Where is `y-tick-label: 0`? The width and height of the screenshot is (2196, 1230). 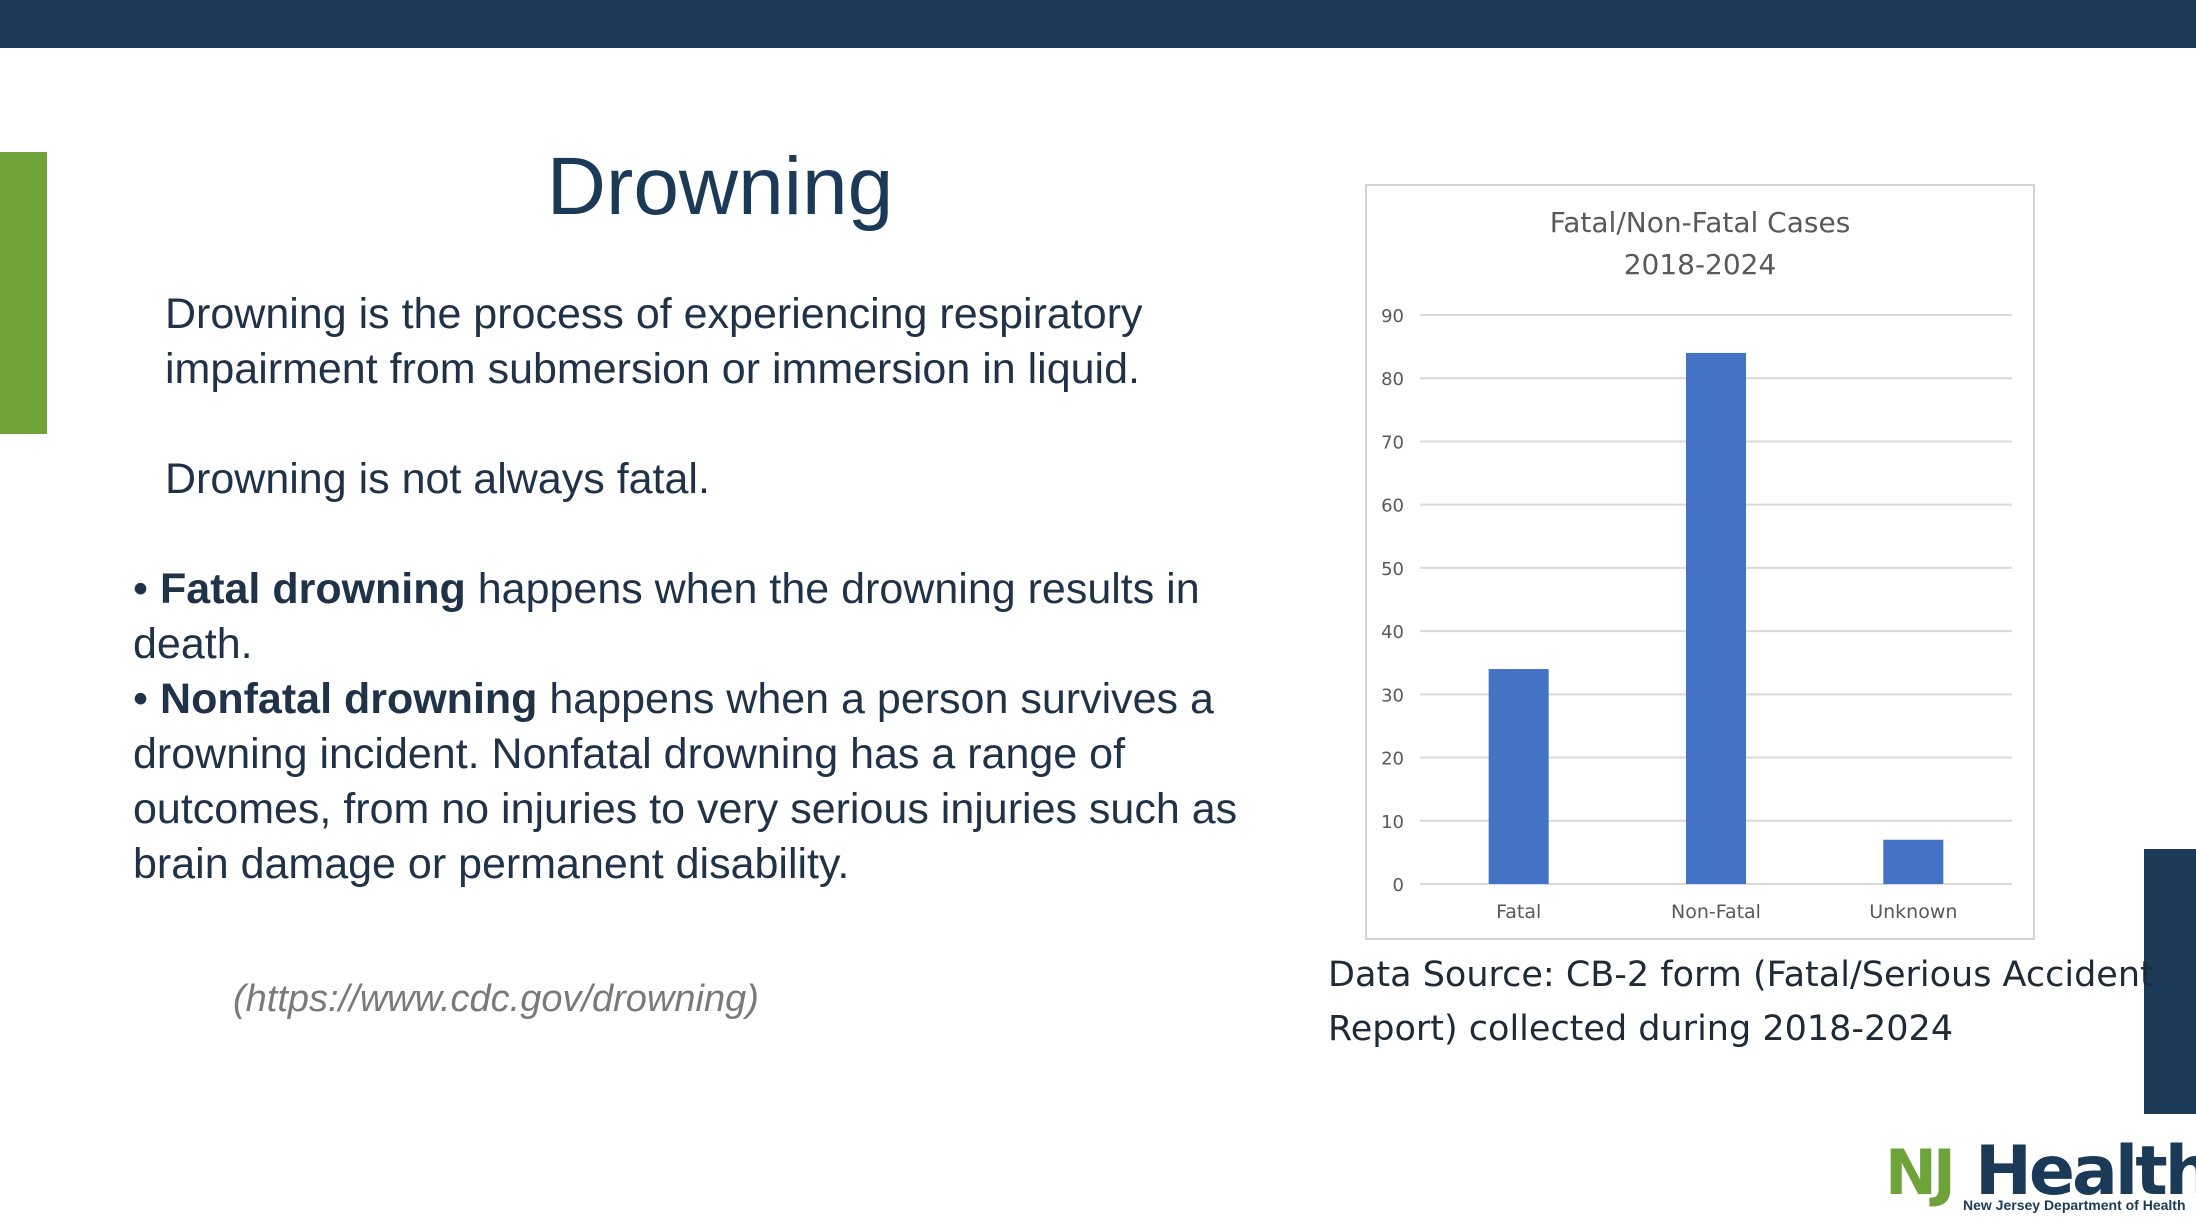 y-tick-label: 0 is located at coordinates (1398, 885).